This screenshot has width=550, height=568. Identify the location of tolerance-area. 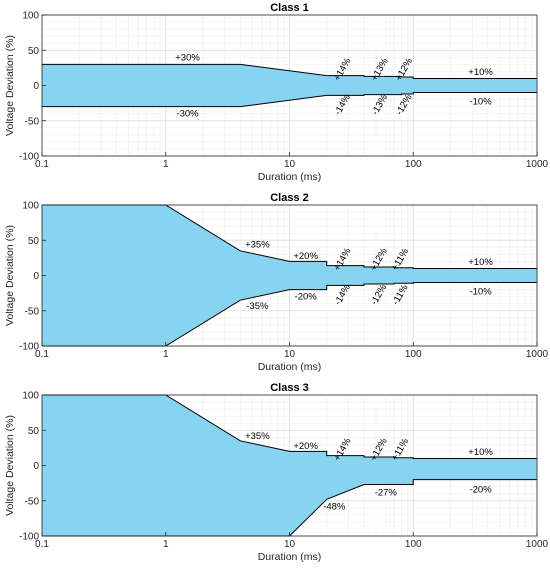
(289, 85).